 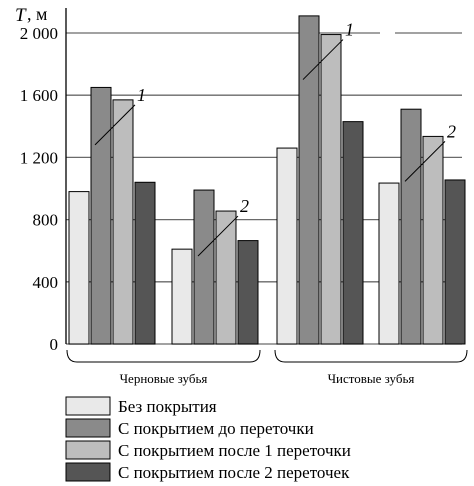 I want to click on y-tick-label: 0, so click(x=54, y=344).